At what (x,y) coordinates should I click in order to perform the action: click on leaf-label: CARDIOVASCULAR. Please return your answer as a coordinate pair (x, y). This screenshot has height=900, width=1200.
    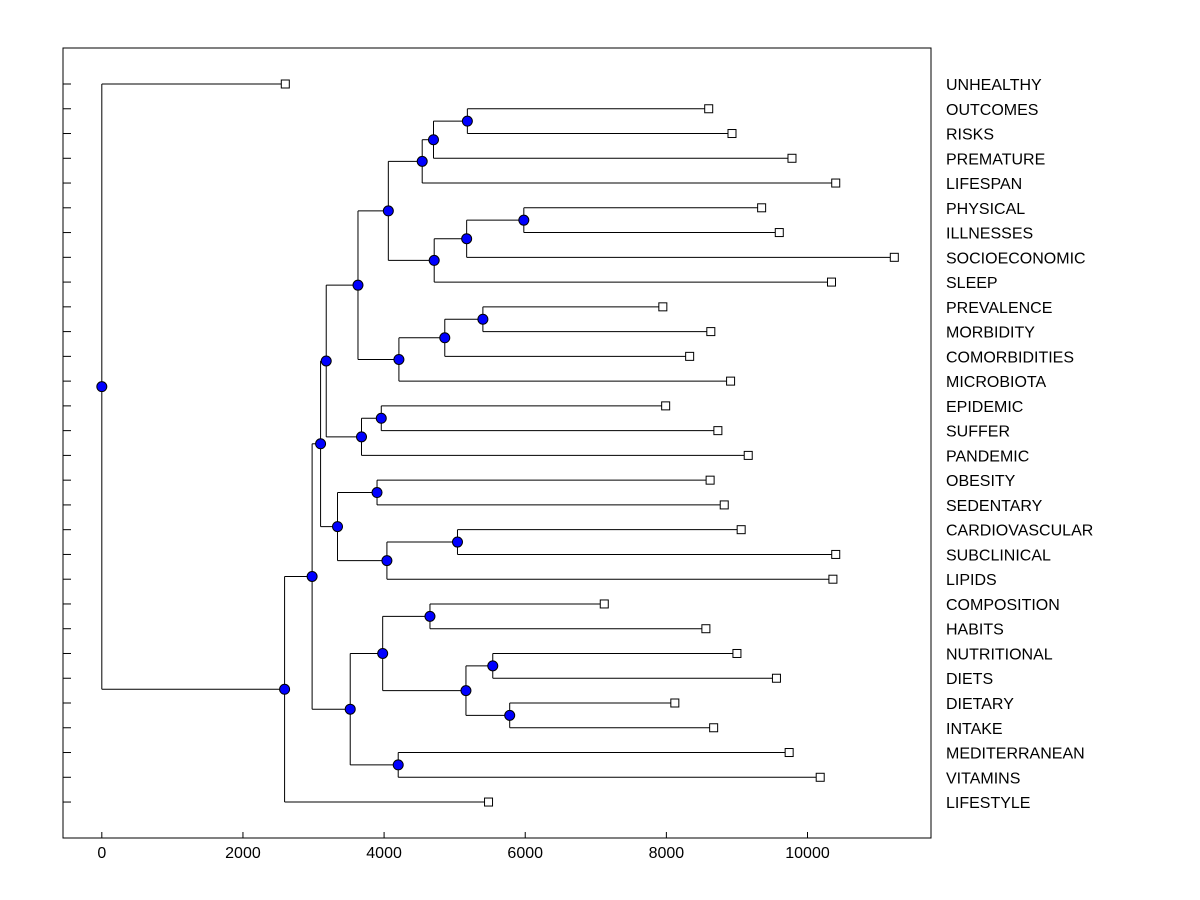
    Looking at the image, I should click on (1019, 531).